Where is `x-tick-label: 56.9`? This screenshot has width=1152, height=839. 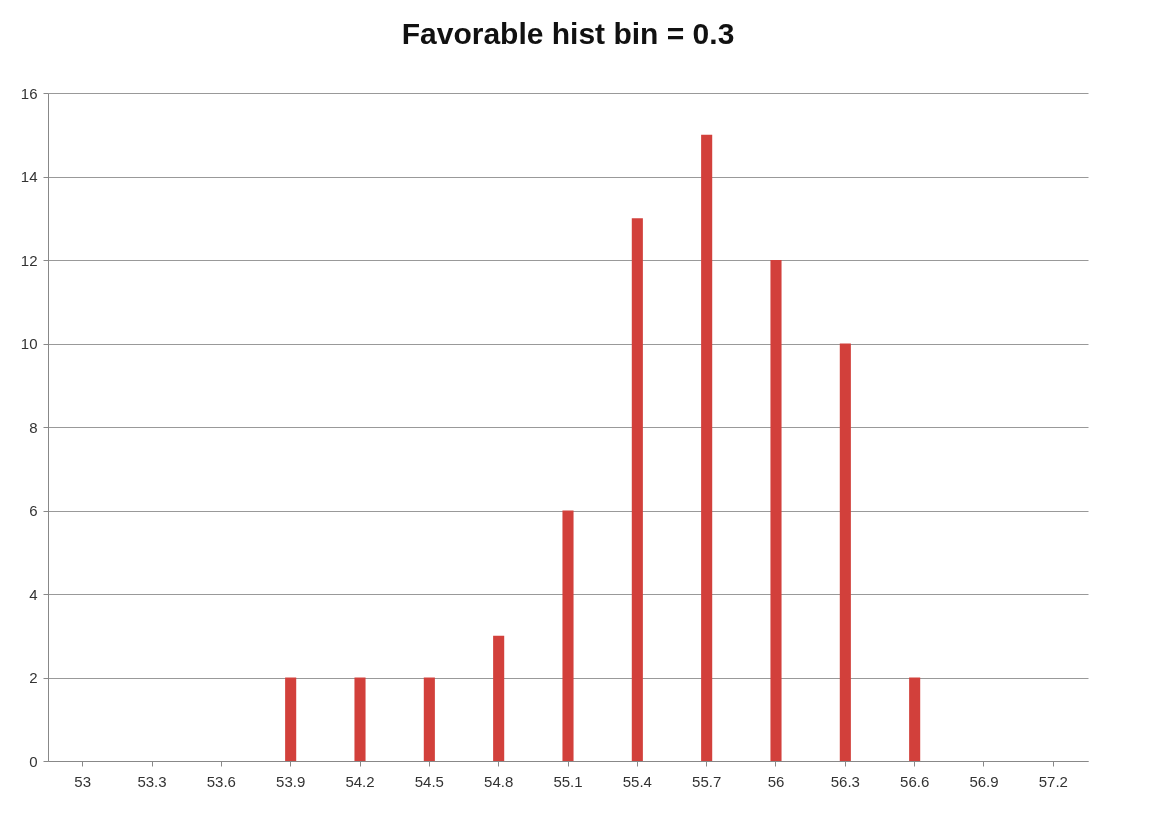
x-tick-label: 56.9 is located at coordinates (984, 781).